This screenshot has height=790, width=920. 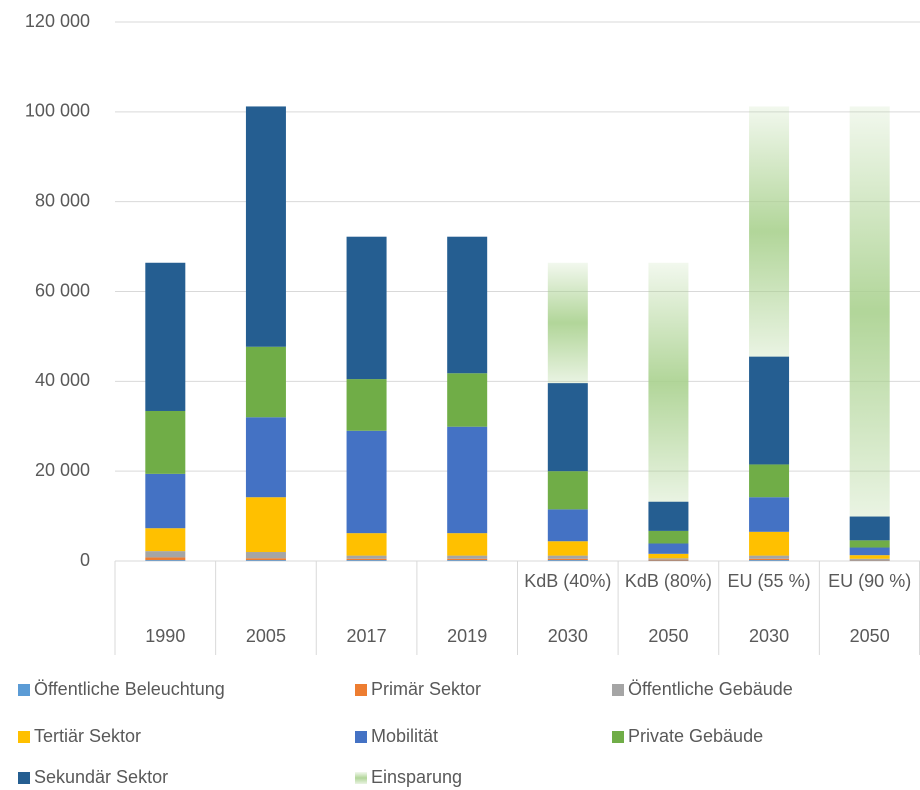 What do you see at coordinates (62, 200) in the screenshot?
I see `y-tick-label: 80 000` at bounding box center [62, 200].